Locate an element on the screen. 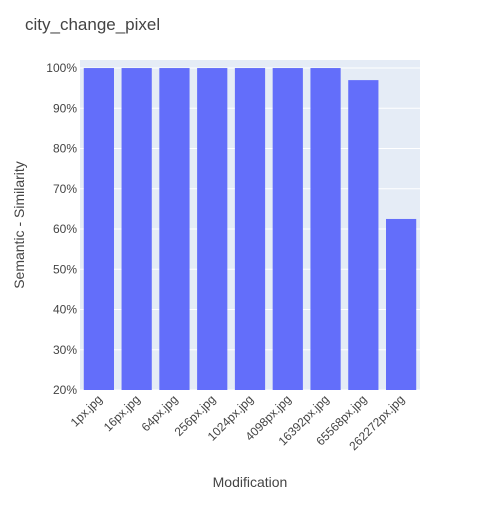  chart-title: city_change_pixel is located at coordinates (92, 24).